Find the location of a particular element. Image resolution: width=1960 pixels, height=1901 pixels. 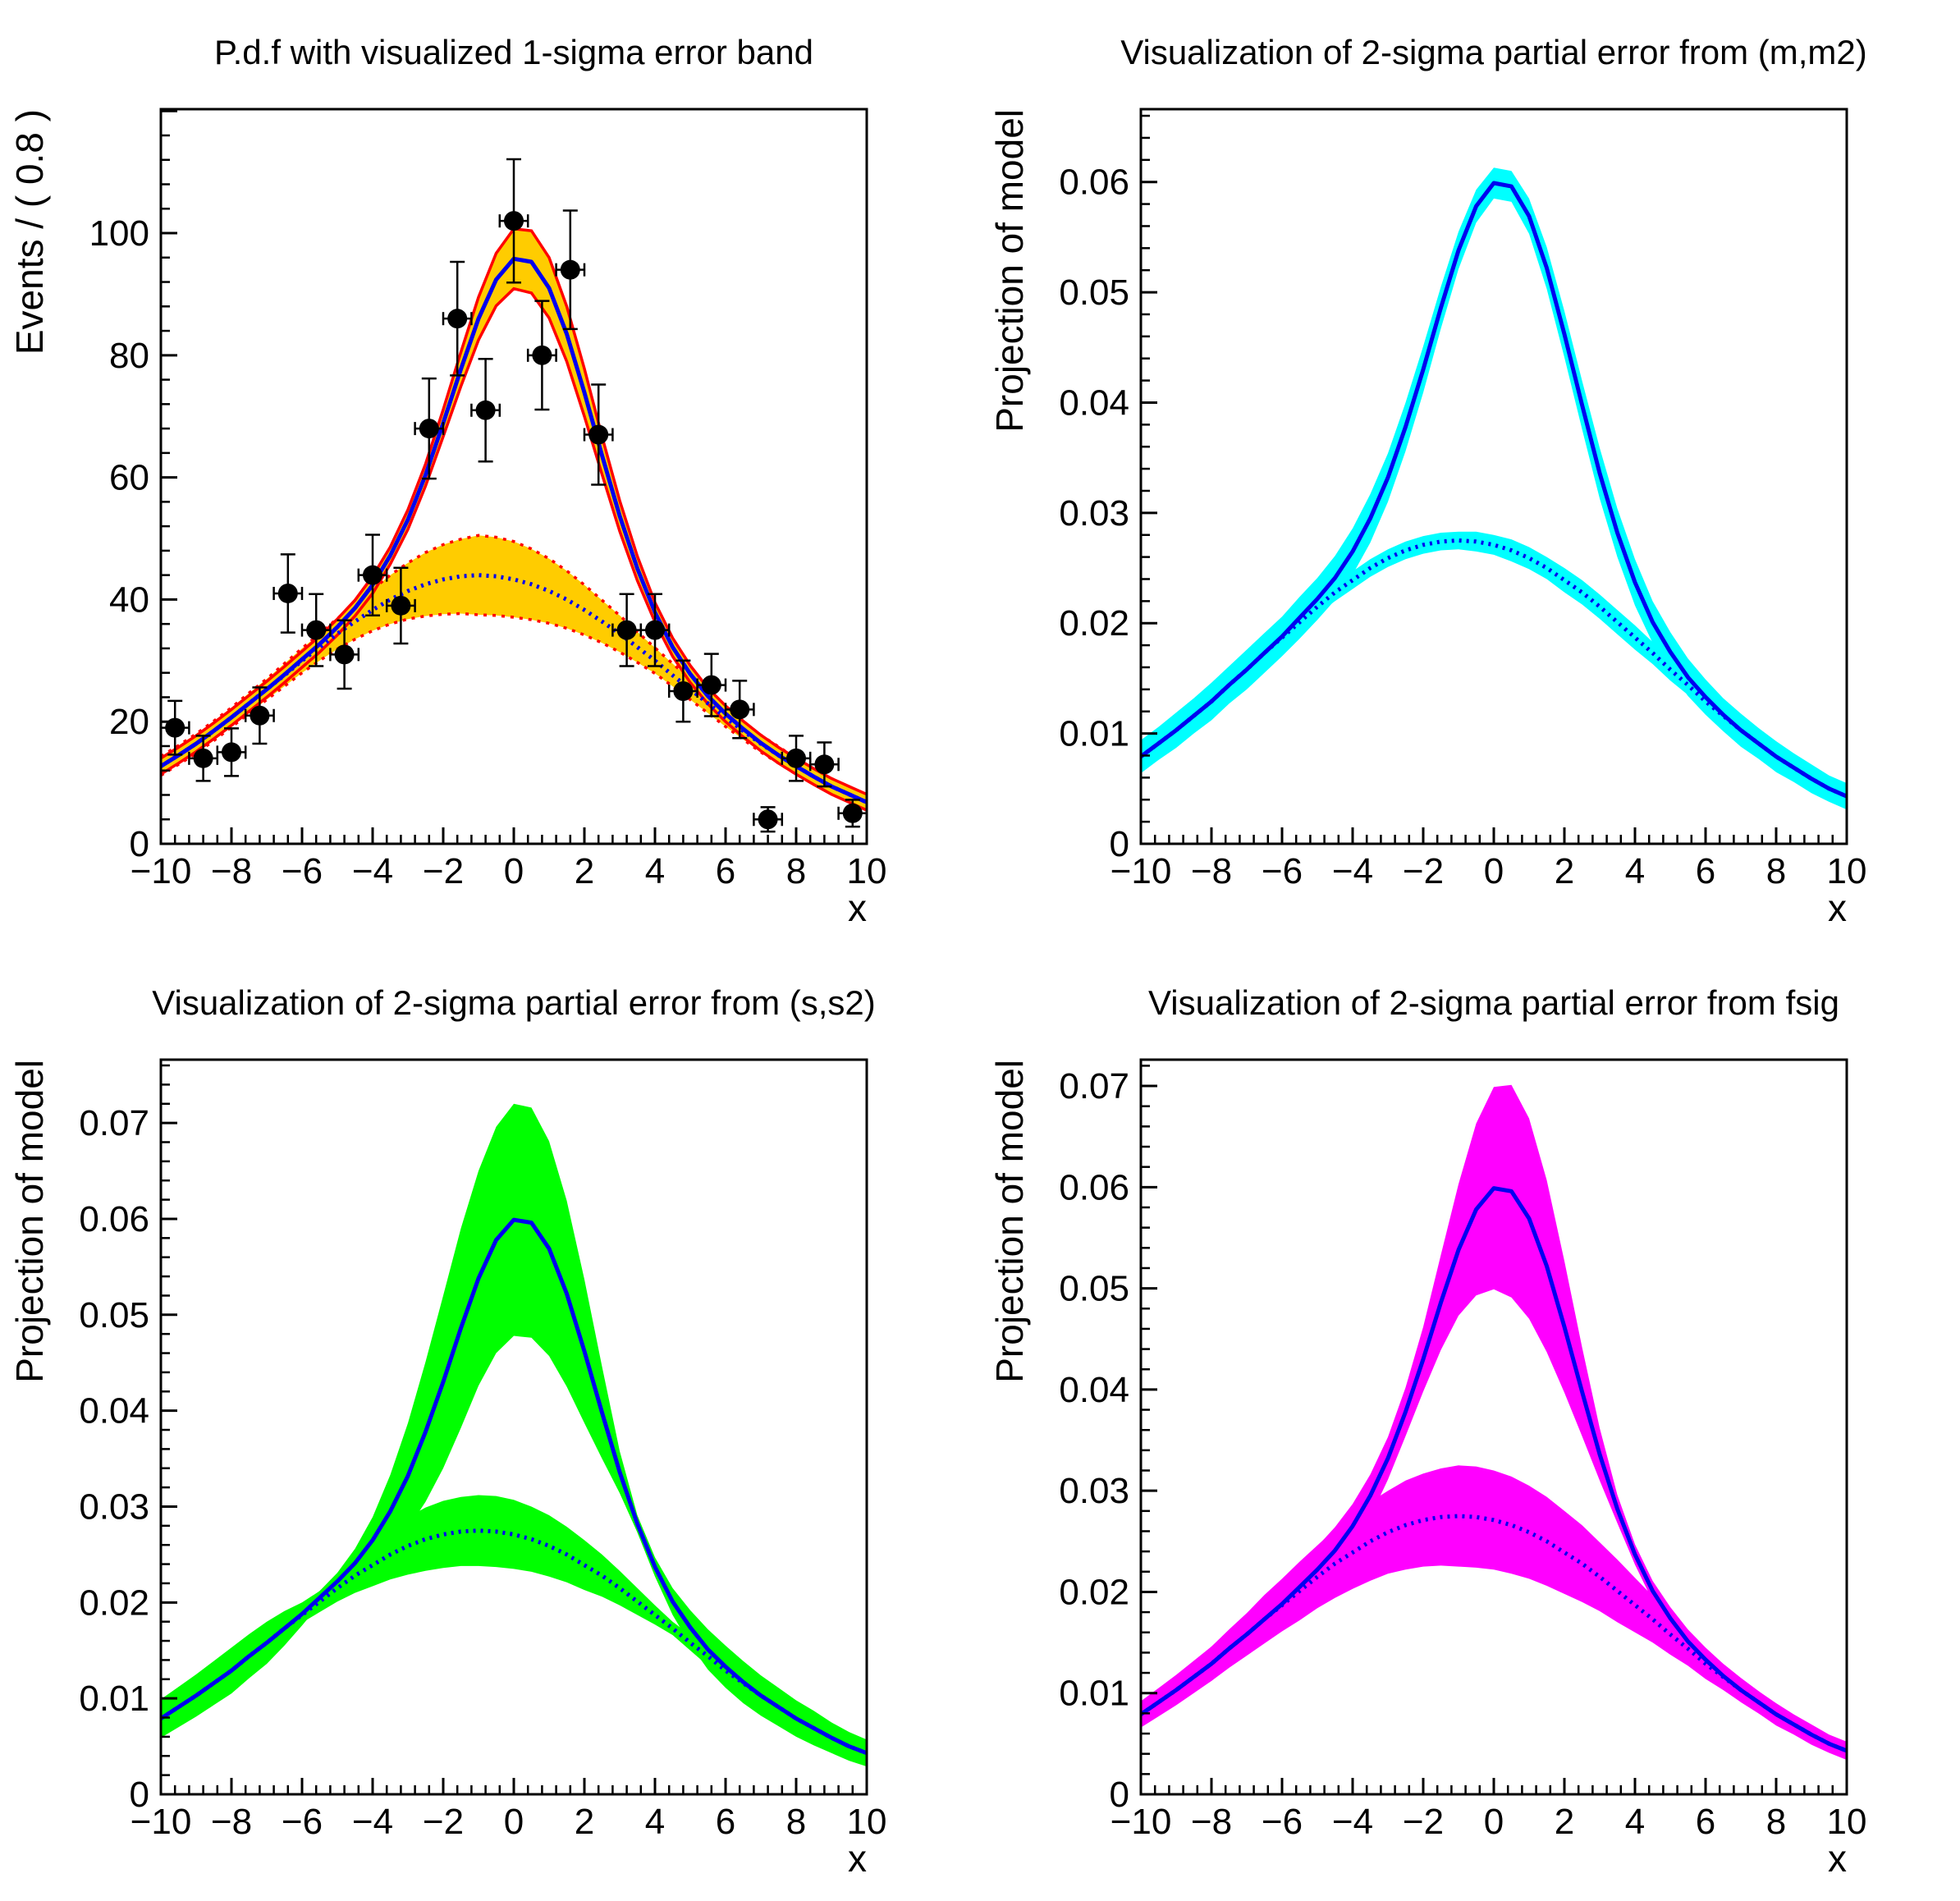

y-tick-label: 60 is located at coordinates (129, 478).